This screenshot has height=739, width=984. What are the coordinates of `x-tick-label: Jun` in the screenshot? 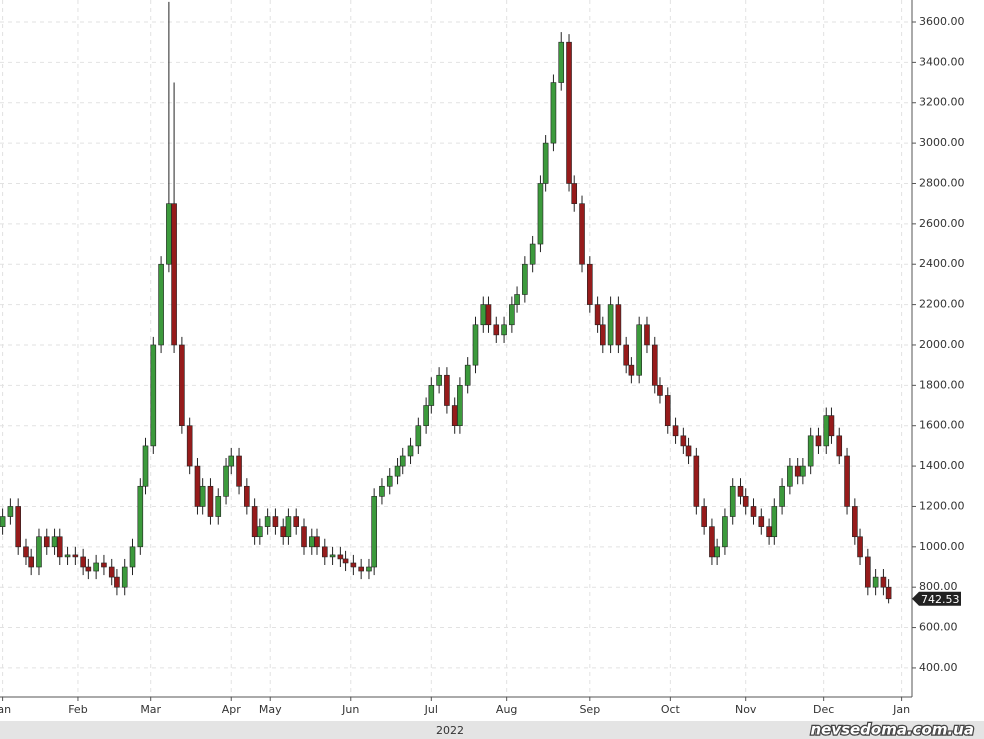 It's located at (350, 709).